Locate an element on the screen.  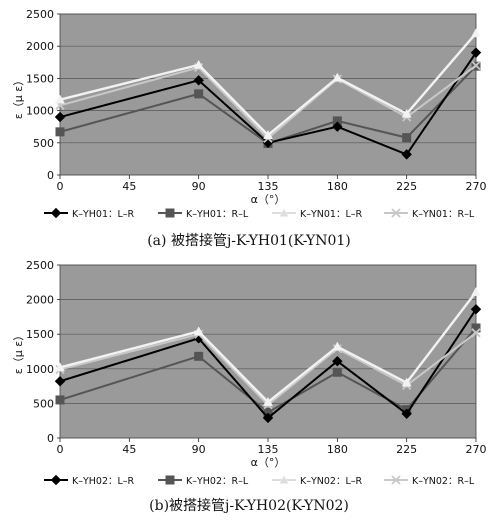
chart-a-legend-item: K–YN01：L–R is located at coordinates (317, 213).